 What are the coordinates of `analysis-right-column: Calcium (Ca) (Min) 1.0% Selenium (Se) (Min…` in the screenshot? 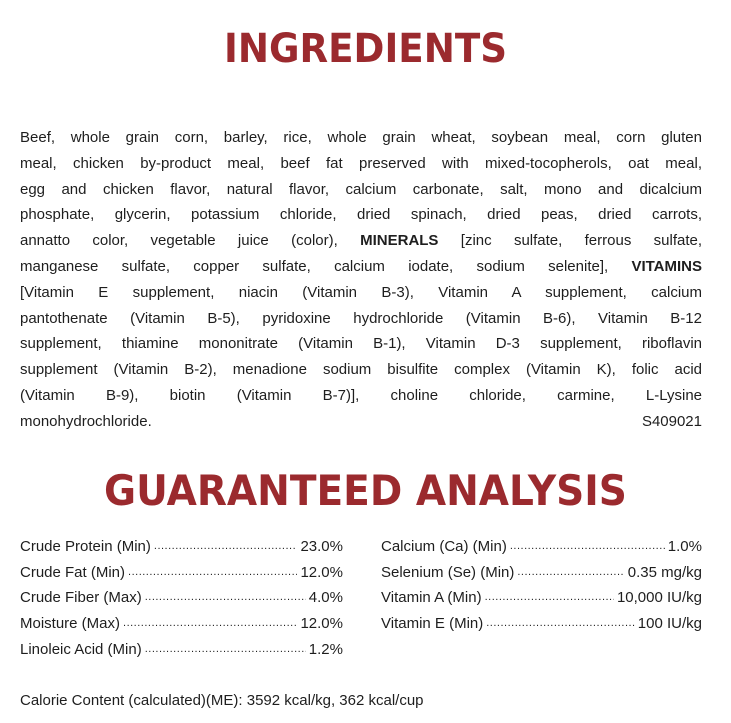 It's located at (541, 585).